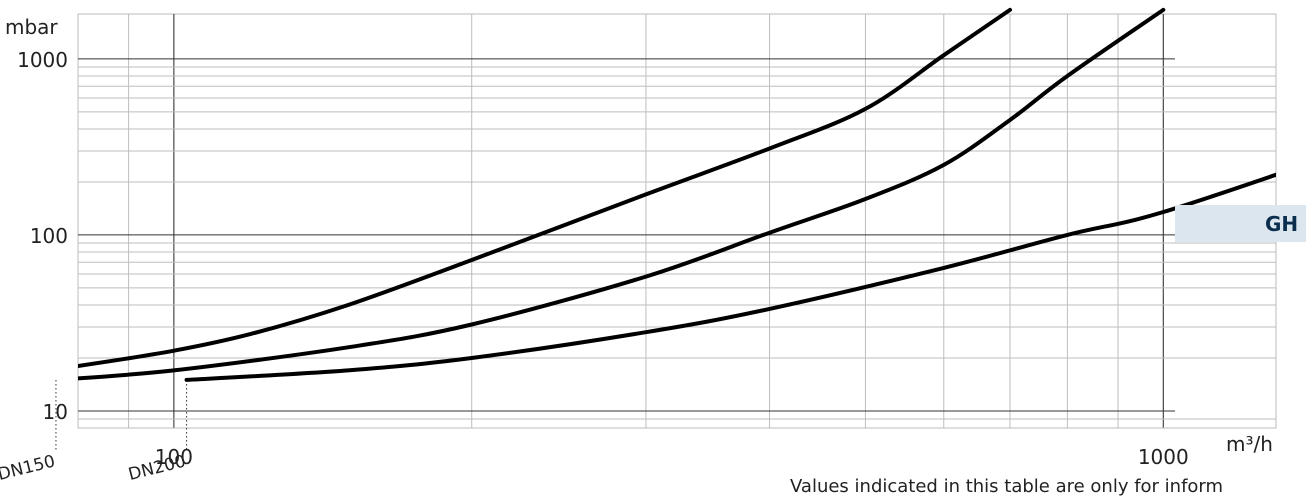  Describe the element at coordinates (28, 468) in the screenshot. I see `dn-label-dn150: DN150` at that location.